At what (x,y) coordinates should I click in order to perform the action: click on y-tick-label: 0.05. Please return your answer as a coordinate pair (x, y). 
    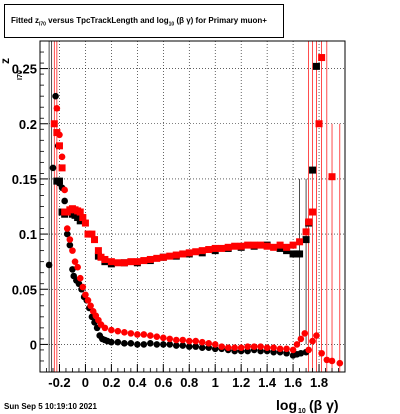
    Looking at the image, I should click on (24, 289).